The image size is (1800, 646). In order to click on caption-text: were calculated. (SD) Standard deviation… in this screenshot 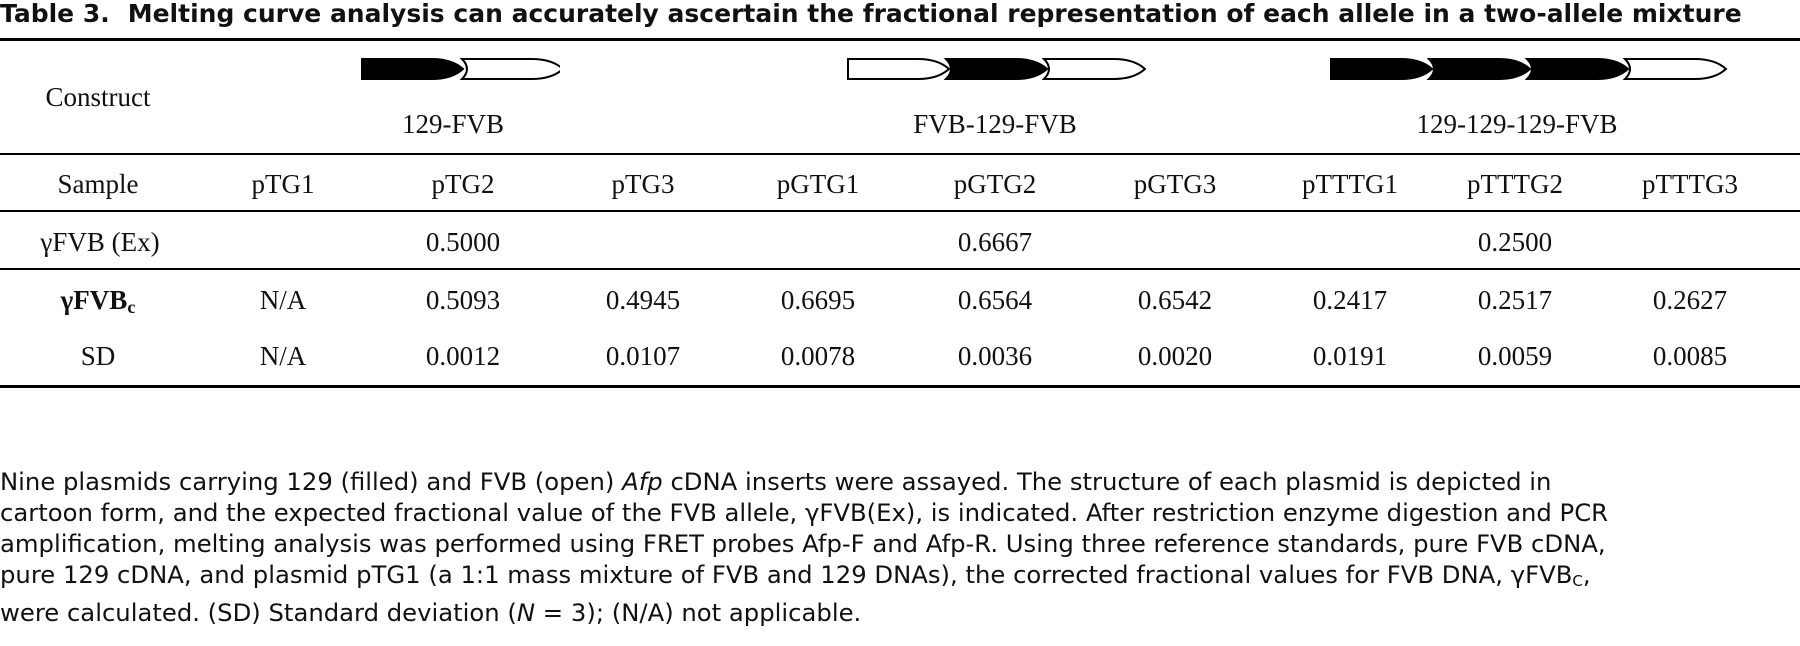, I will do `click(258, 612)`.